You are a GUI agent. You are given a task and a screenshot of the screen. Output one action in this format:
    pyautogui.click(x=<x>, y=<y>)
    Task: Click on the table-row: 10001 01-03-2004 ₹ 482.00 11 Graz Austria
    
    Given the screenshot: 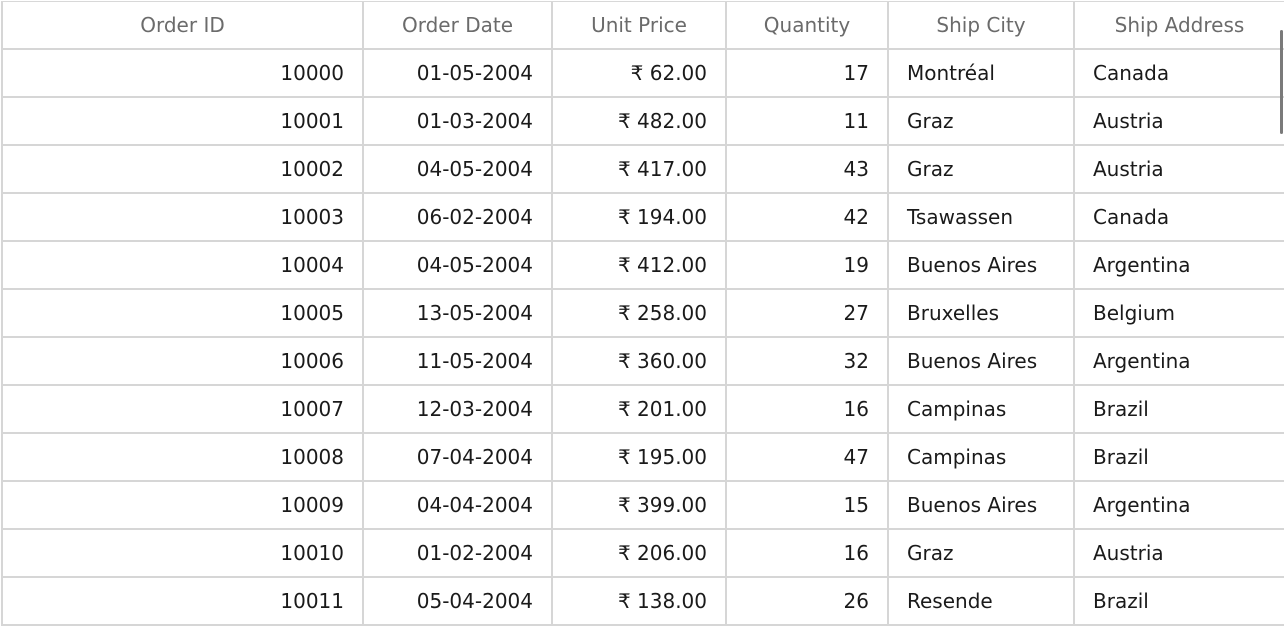 What is the action you would take?
    pyautogui.click(x=642, y=122)
    